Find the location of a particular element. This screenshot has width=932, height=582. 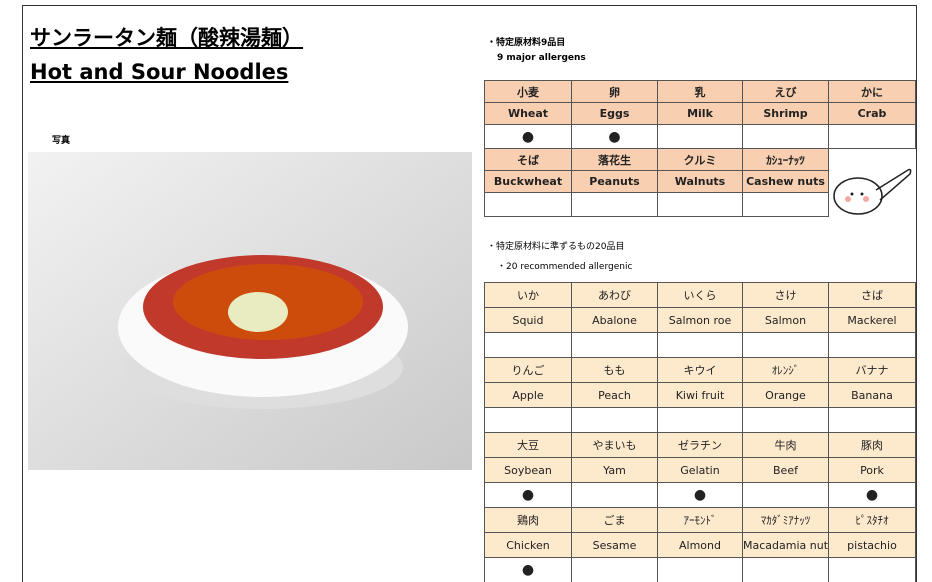

allergen-en: Apple is located at coordinates (528, 395).